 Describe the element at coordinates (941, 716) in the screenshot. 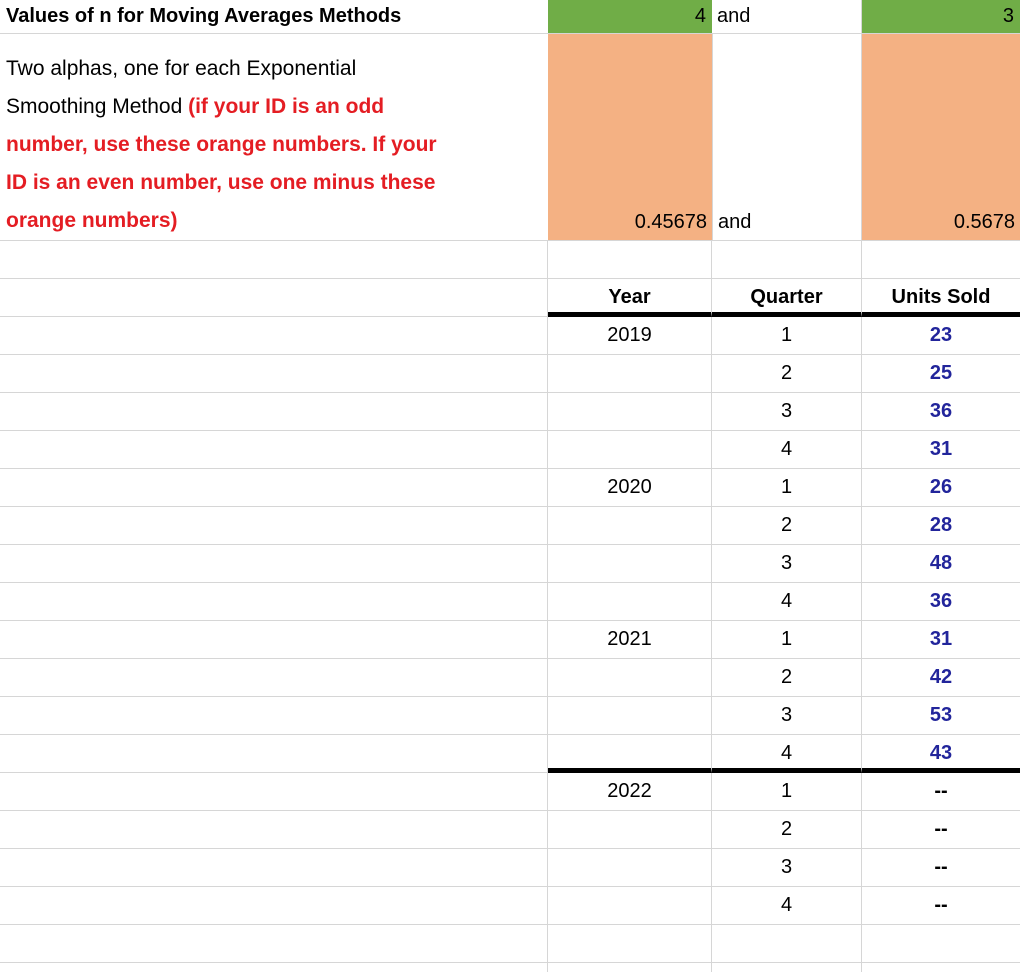

I see `units-cell: 53` at that location.